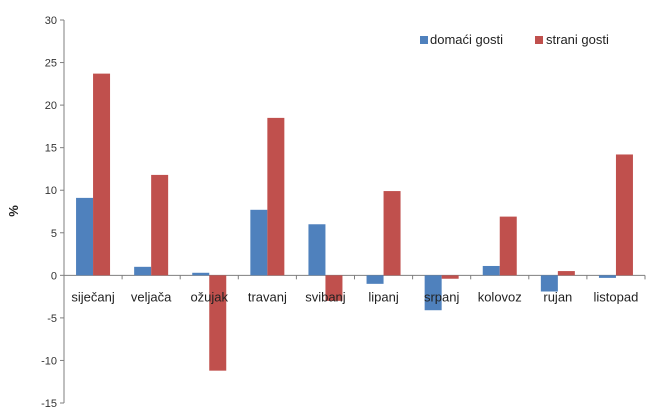  Describe the element at coordinates (51, 64) in the screenshot. I see `y-tick-label: 25` at that location.